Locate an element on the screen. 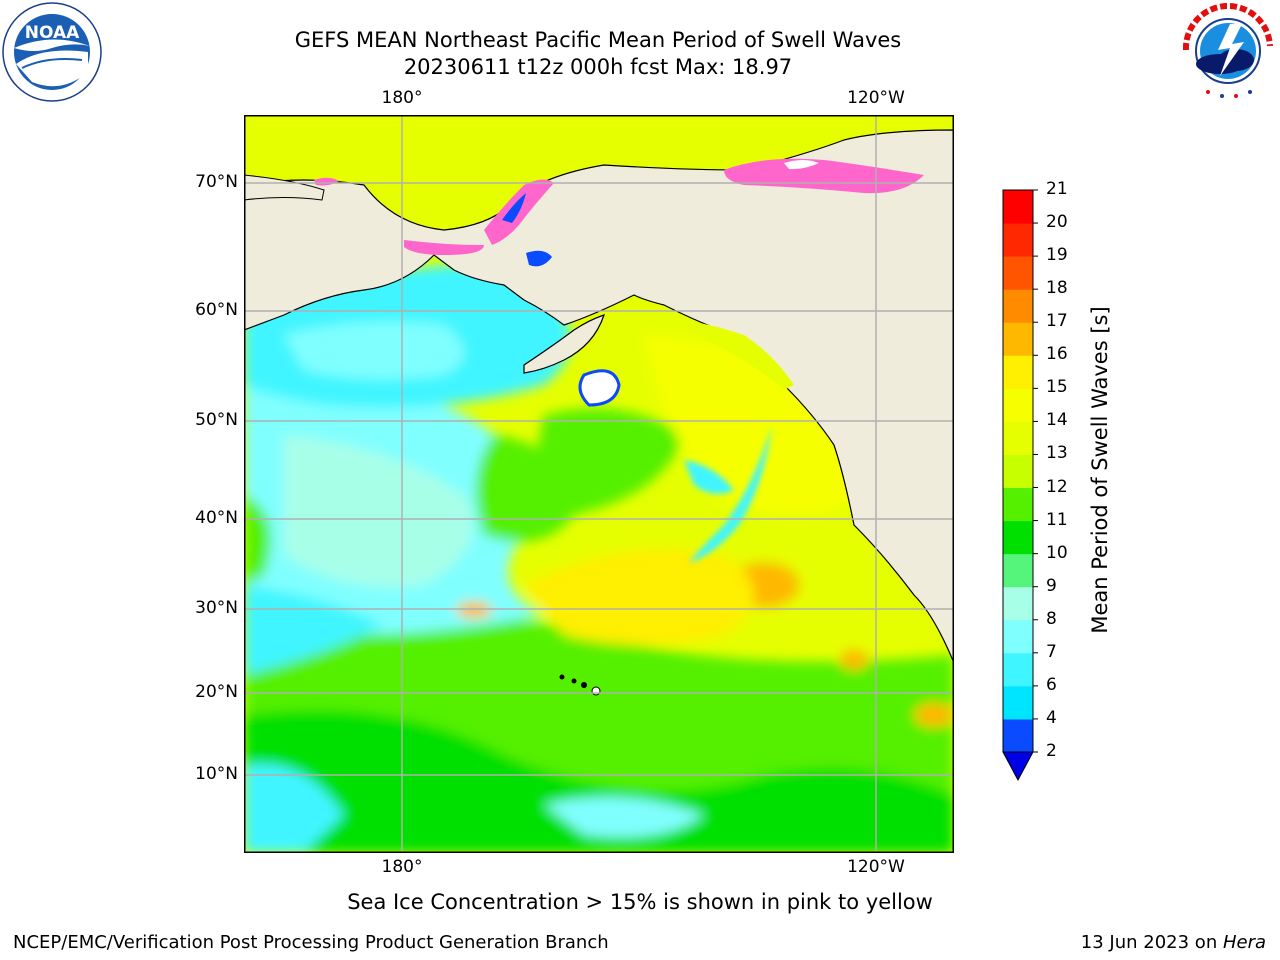  colorbar-extend-arrow is located at coordinates (1018, 766).